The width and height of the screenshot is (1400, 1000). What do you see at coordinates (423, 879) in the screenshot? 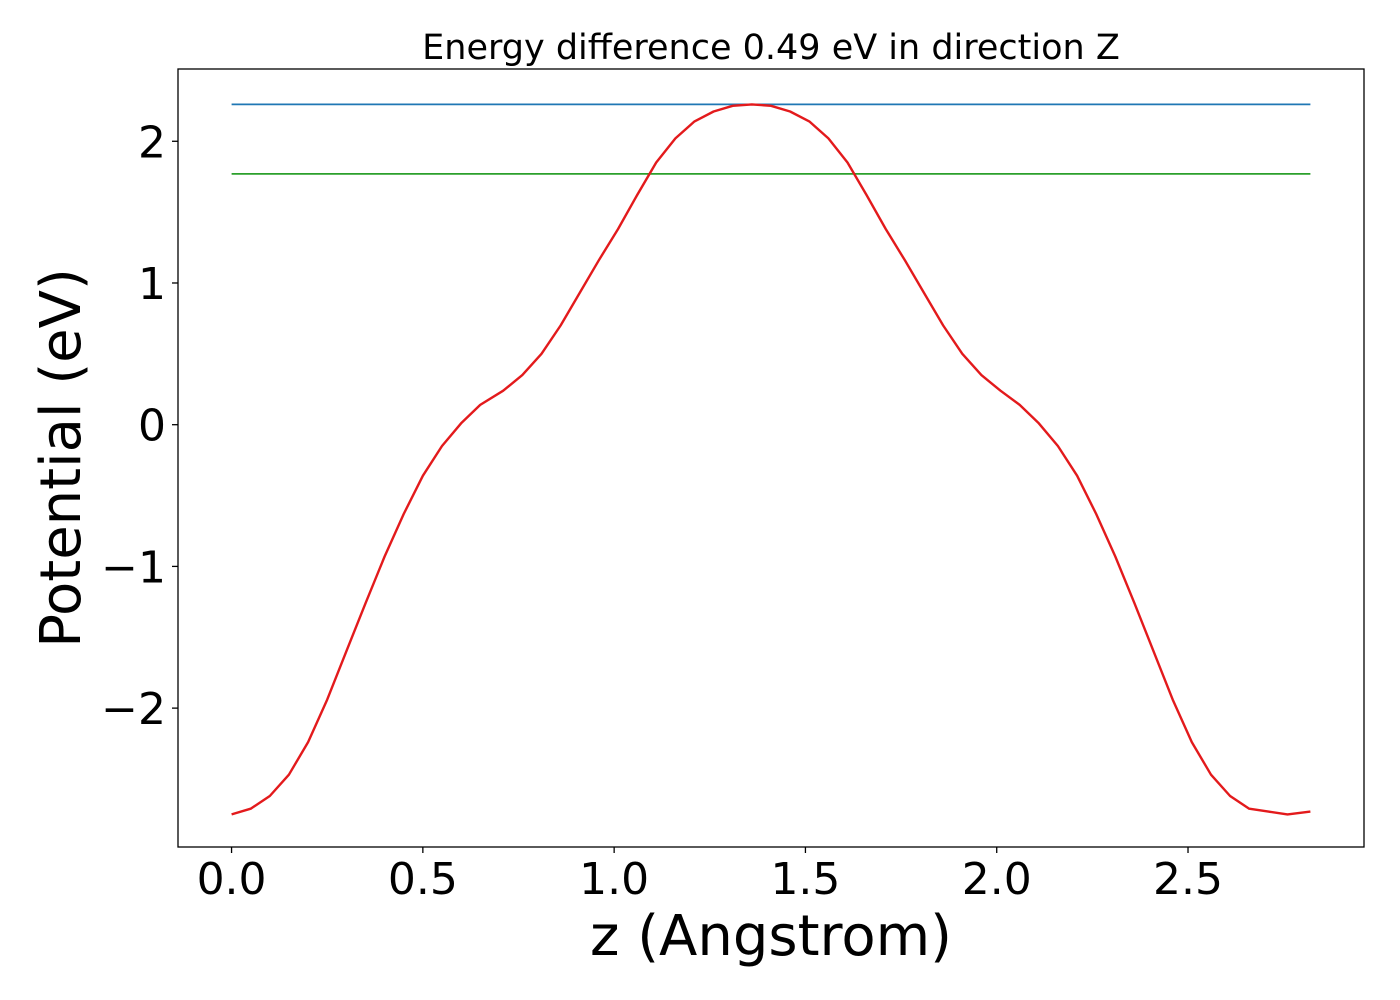
I see `x-tick-label: 0.5` at bounding box center [423, 879].